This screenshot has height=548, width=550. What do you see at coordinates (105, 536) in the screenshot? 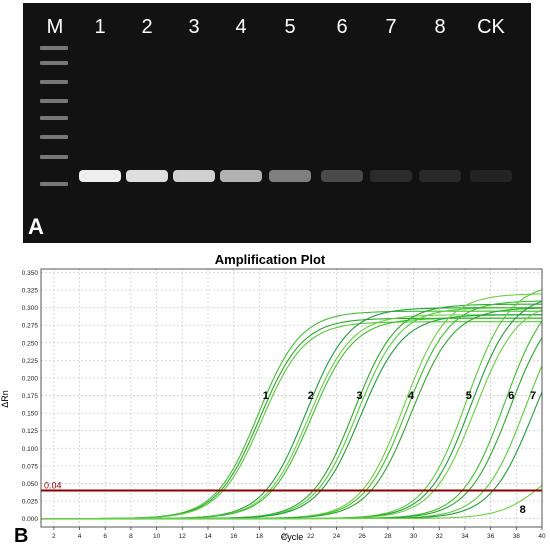
I see `x-tick-label: 6` at bounding box center [105, 536].